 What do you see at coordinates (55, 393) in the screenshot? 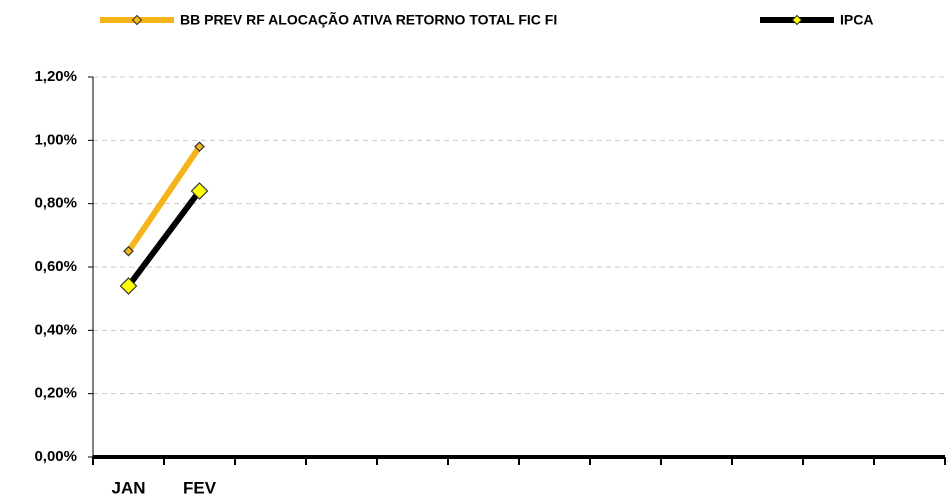
I see `y-tick-label: 0,20%` at bounding box center [55, 393].